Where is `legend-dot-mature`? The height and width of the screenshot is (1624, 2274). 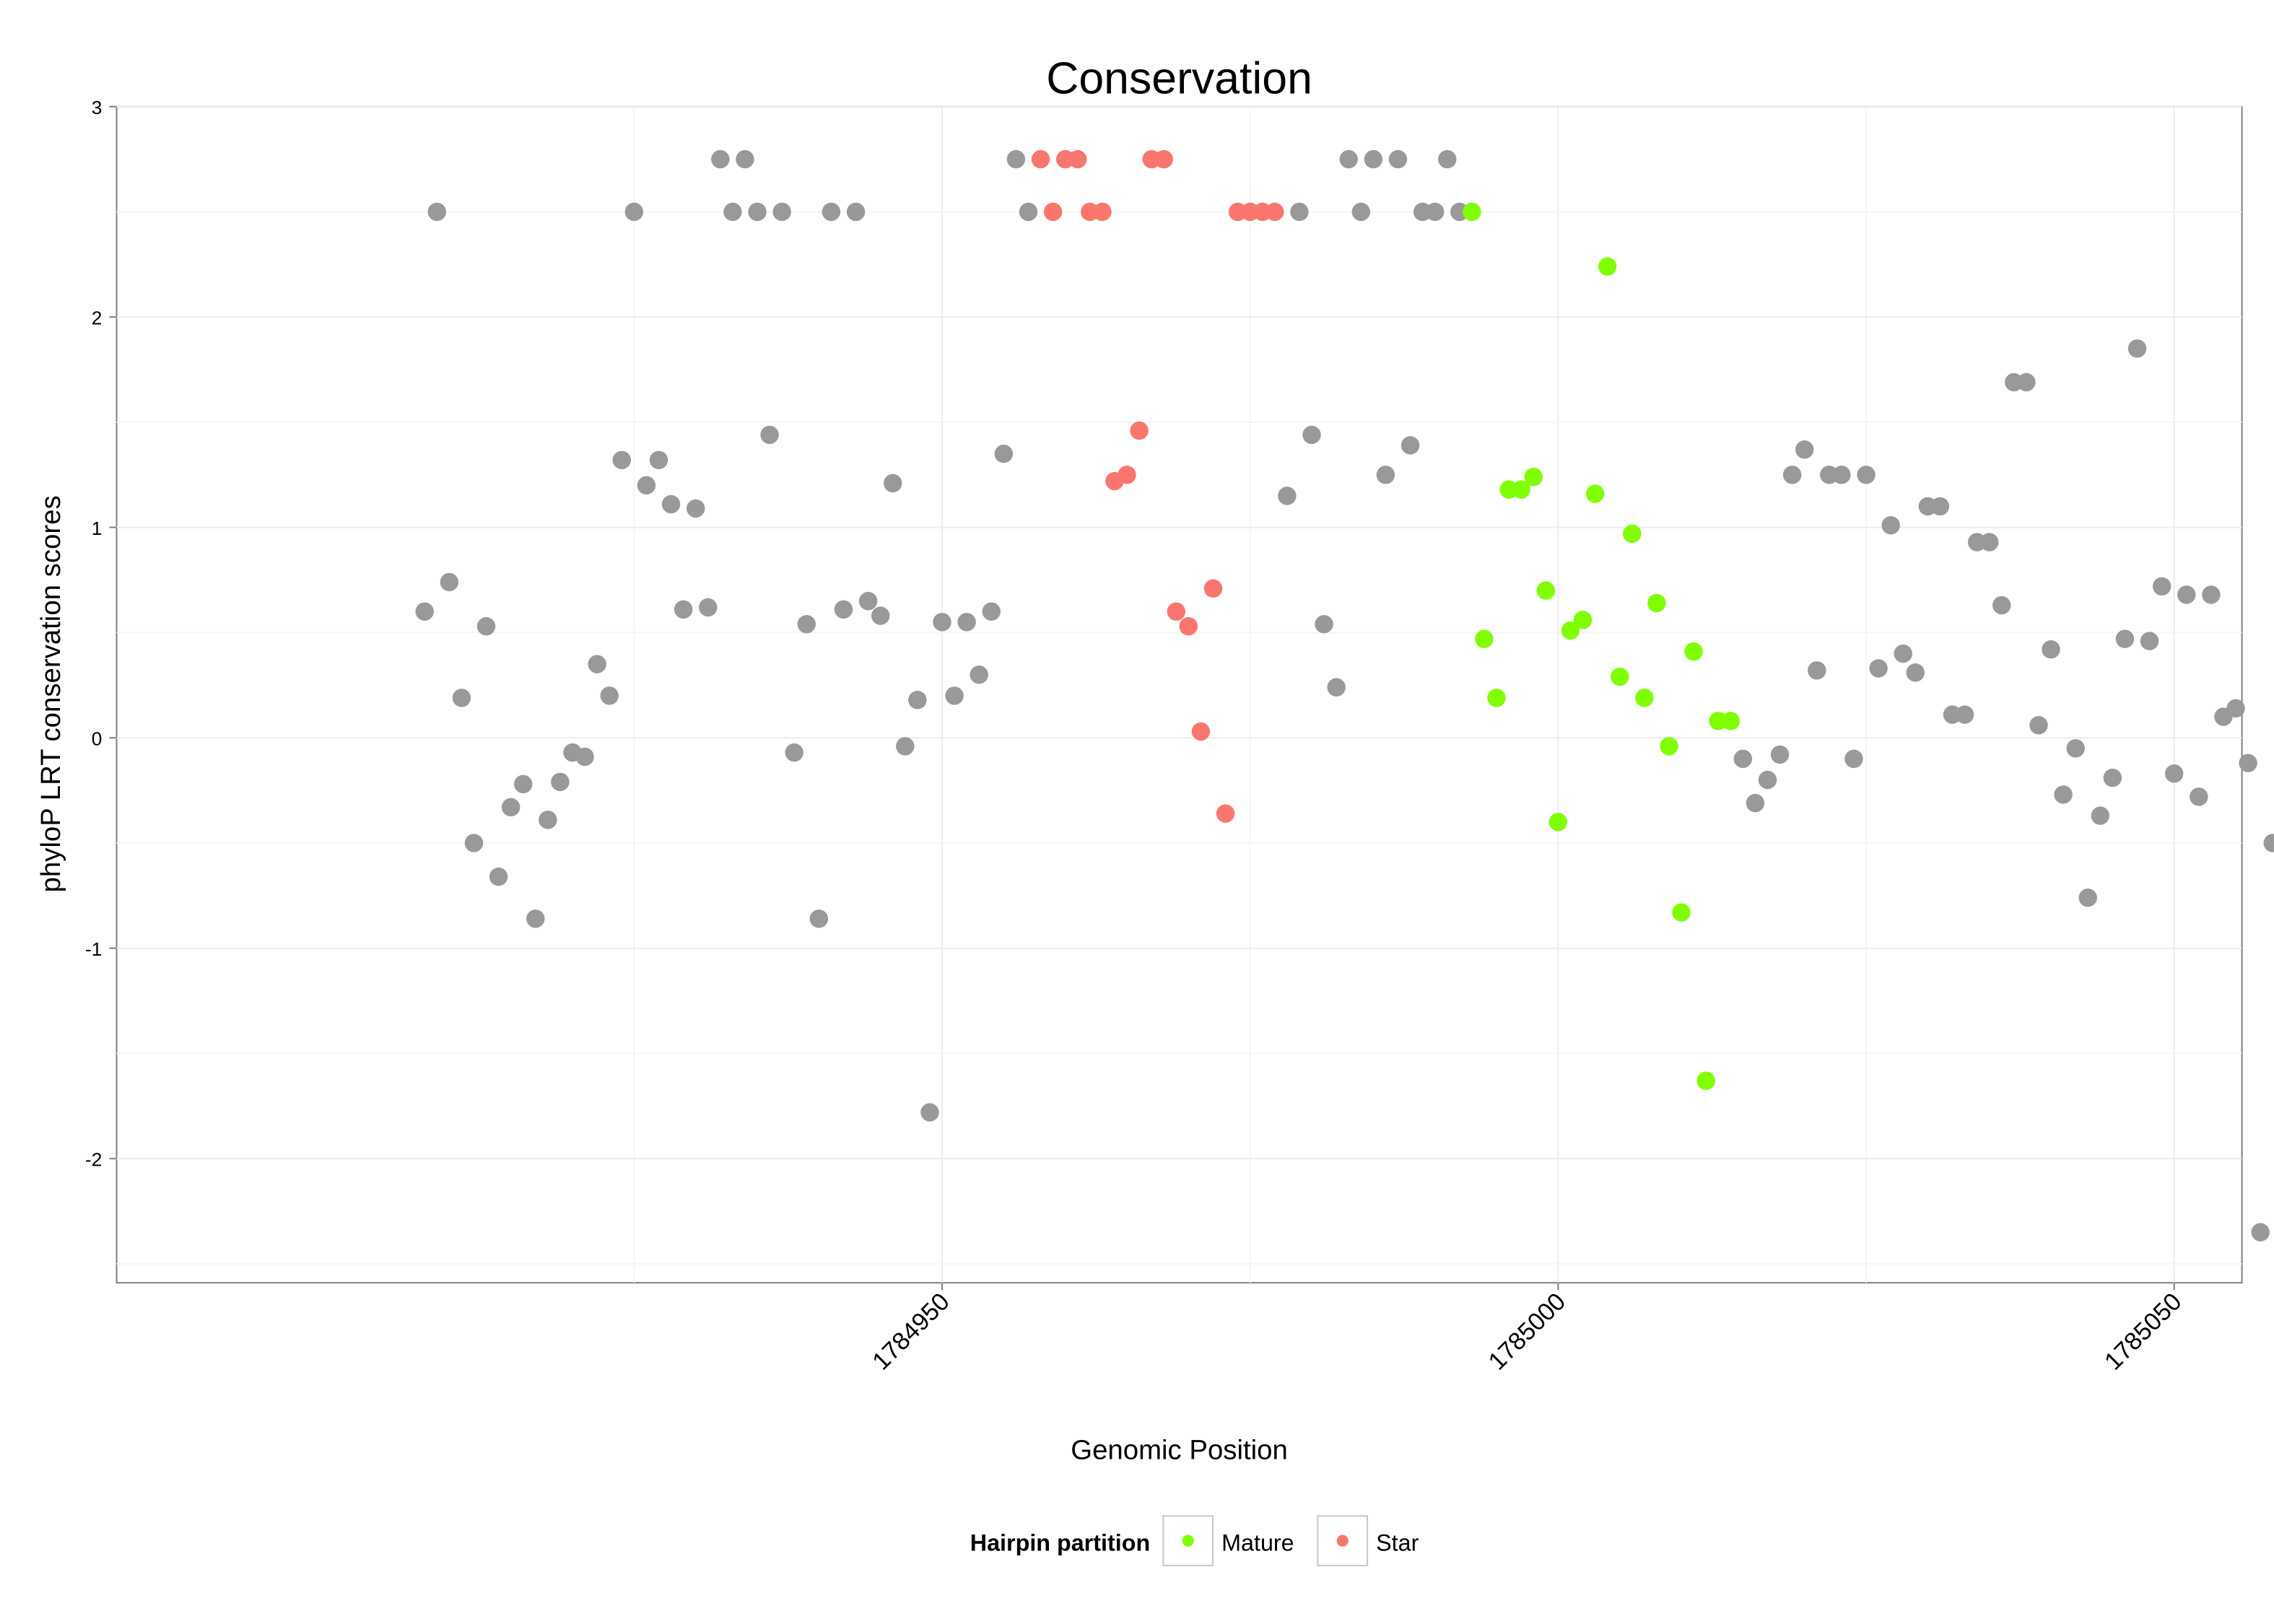
legend-dot-mature is located at coordinates (1188, 1540).